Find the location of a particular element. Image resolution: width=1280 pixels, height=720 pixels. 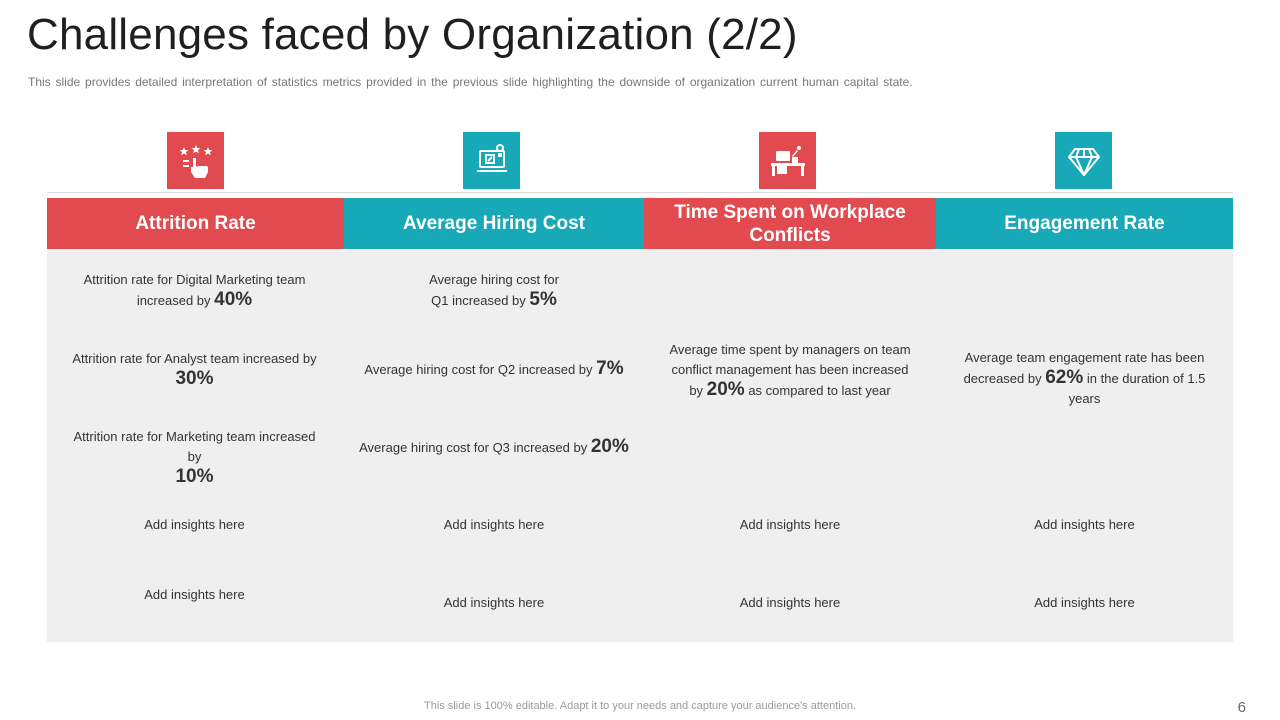

workplace-desk-icon is located at coordinates (787, 160).